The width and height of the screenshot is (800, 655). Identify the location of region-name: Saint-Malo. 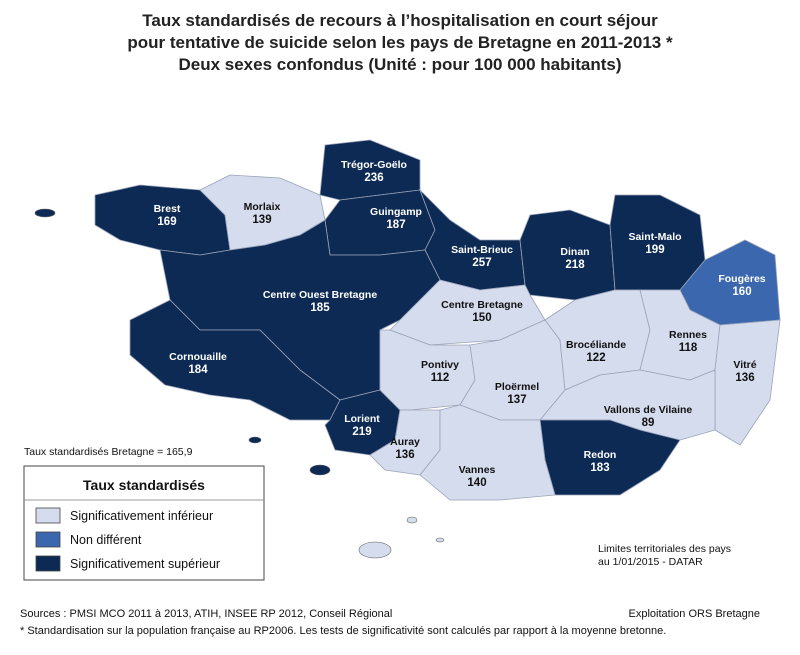
(654, 237).